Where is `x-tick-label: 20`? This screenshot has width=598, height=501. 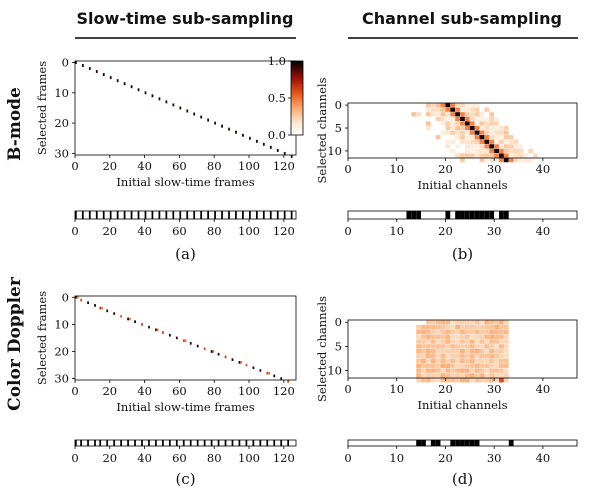
x-tick-label: 20 is located at coordinates (445, 169).